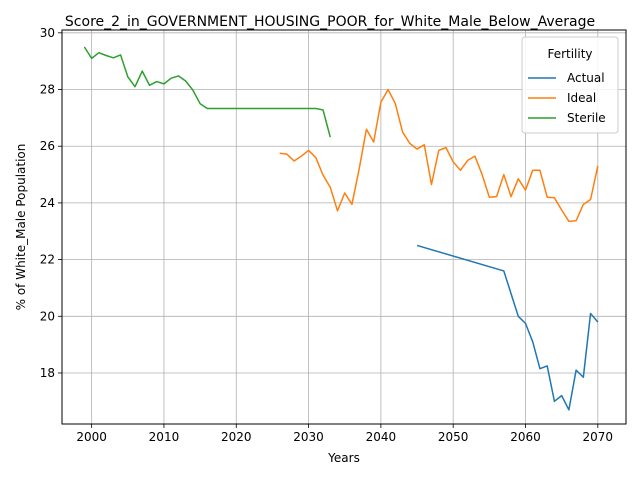  Describe the element at coordinates (47, 373) in the screenshot. I see `y-tick-label: 18` at that location.